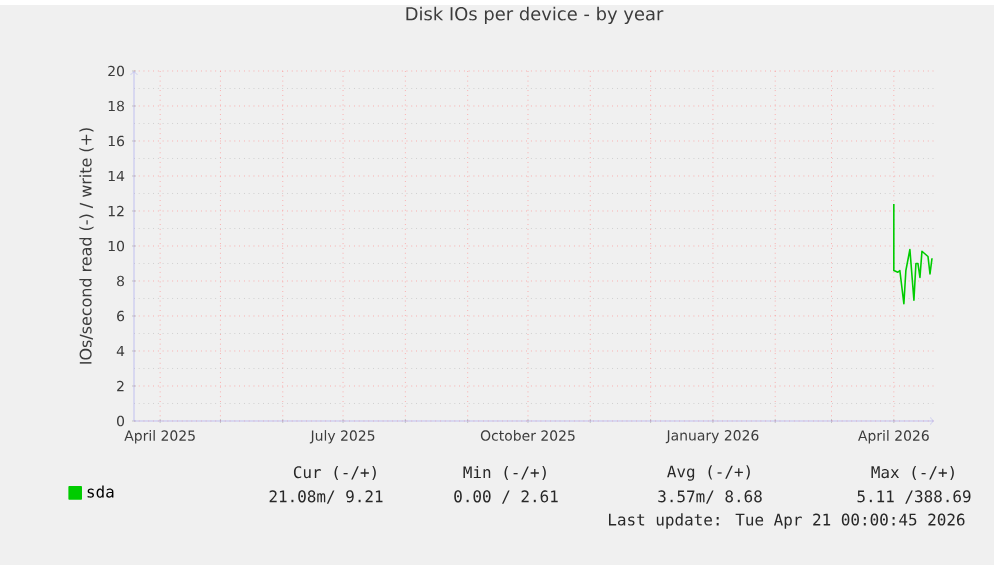 This screenshot has width=994, height=566. What do you see at coordinates (913, 254) in the screenshot?
I see `line-series` at bounding box center [913, 254].